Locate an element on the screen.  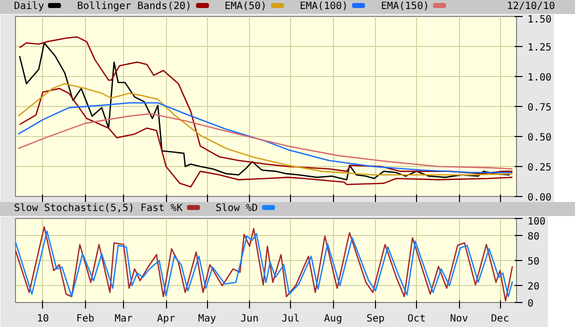
y-tick-label: 20 is located at coordinates (534, 287).